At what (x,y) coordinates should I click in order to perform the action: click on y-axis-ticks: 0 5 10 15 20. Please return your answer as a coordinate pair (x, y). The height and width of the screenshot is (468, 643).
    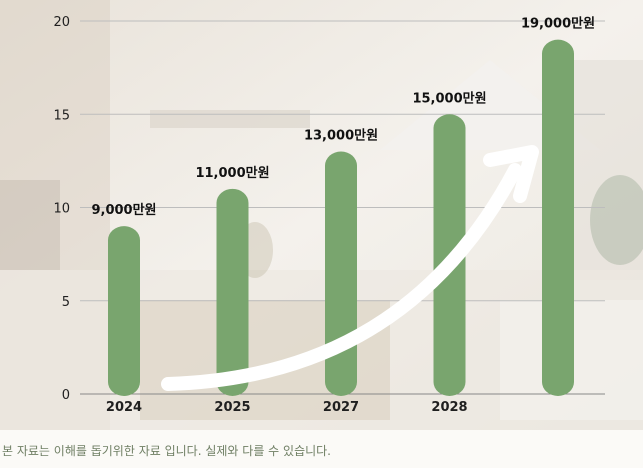
    Looking at the image, I should click on (61, 209).